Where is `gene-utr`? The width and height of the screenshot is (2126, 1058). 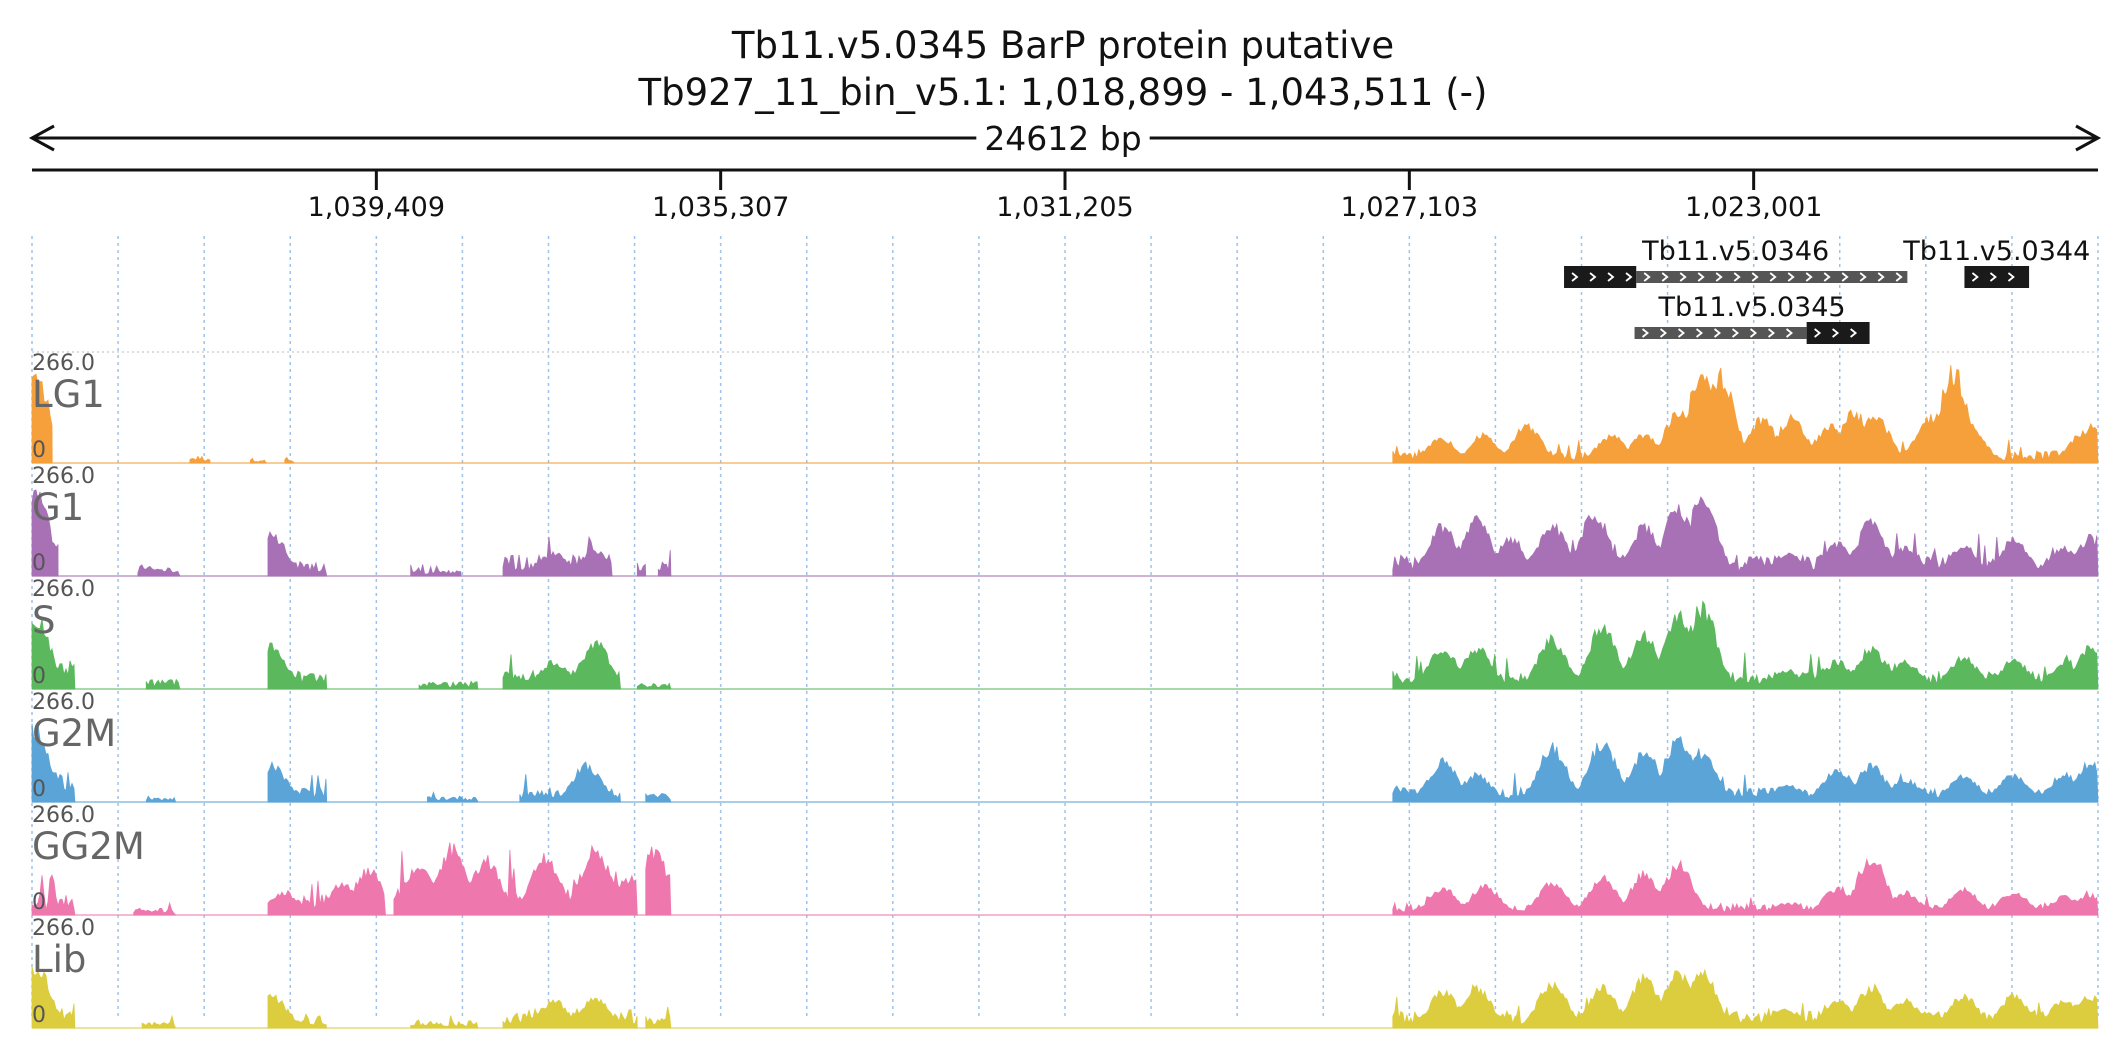
gene-utr is located at coordinates (1772, 277).